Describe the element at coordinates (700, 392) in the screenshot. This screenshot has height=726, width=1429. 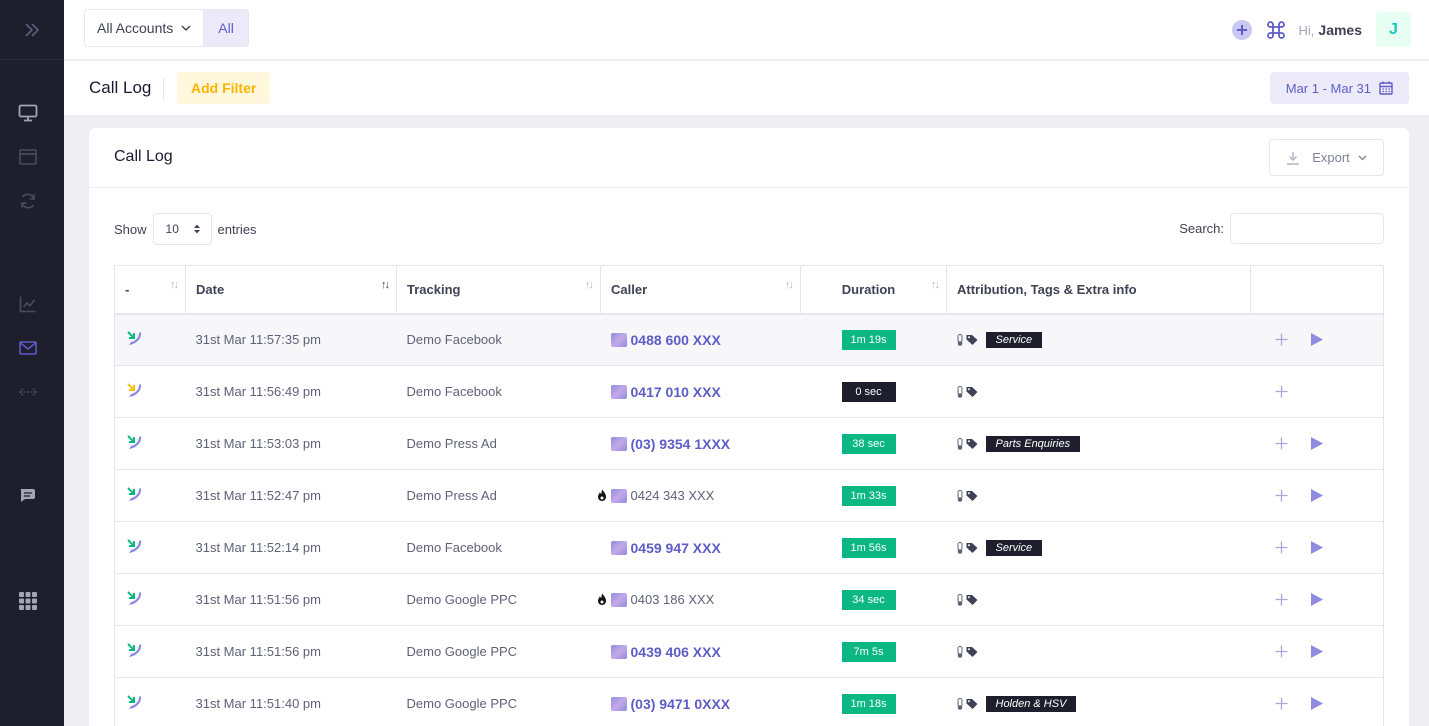
I see `caller-number: 0417 010 XXX` at that location.